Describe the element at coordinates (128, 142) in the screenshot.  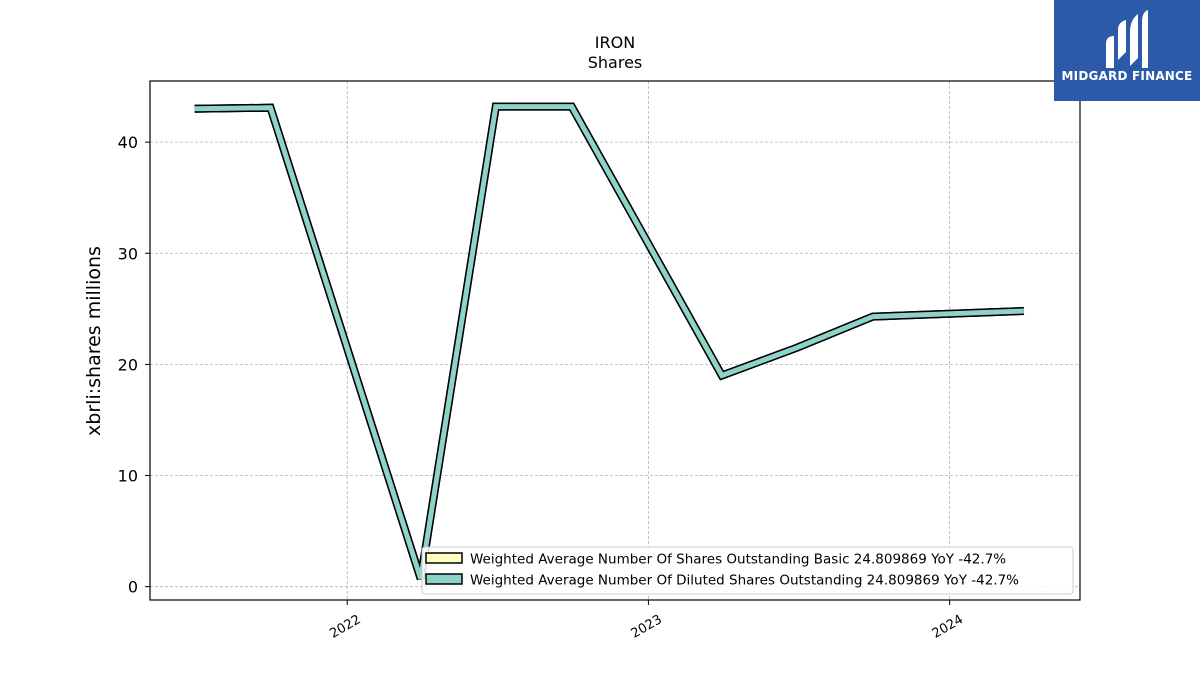
I see `y-tick-label: 40` at that location.